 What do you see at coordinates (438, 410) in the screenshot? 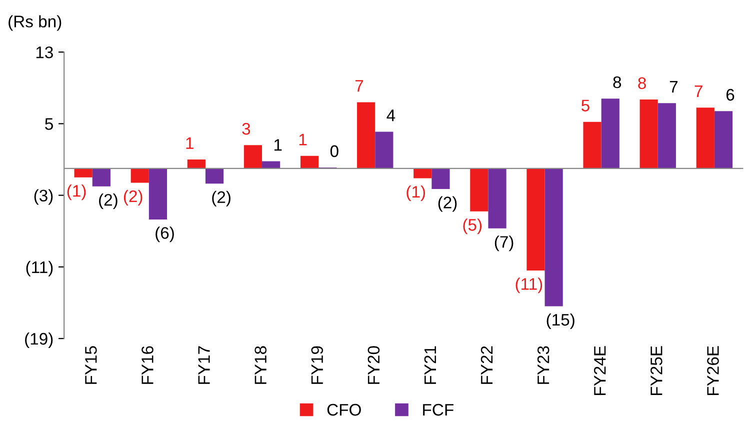
I see `legend-label: FCF` at bounding box center [438, 410].